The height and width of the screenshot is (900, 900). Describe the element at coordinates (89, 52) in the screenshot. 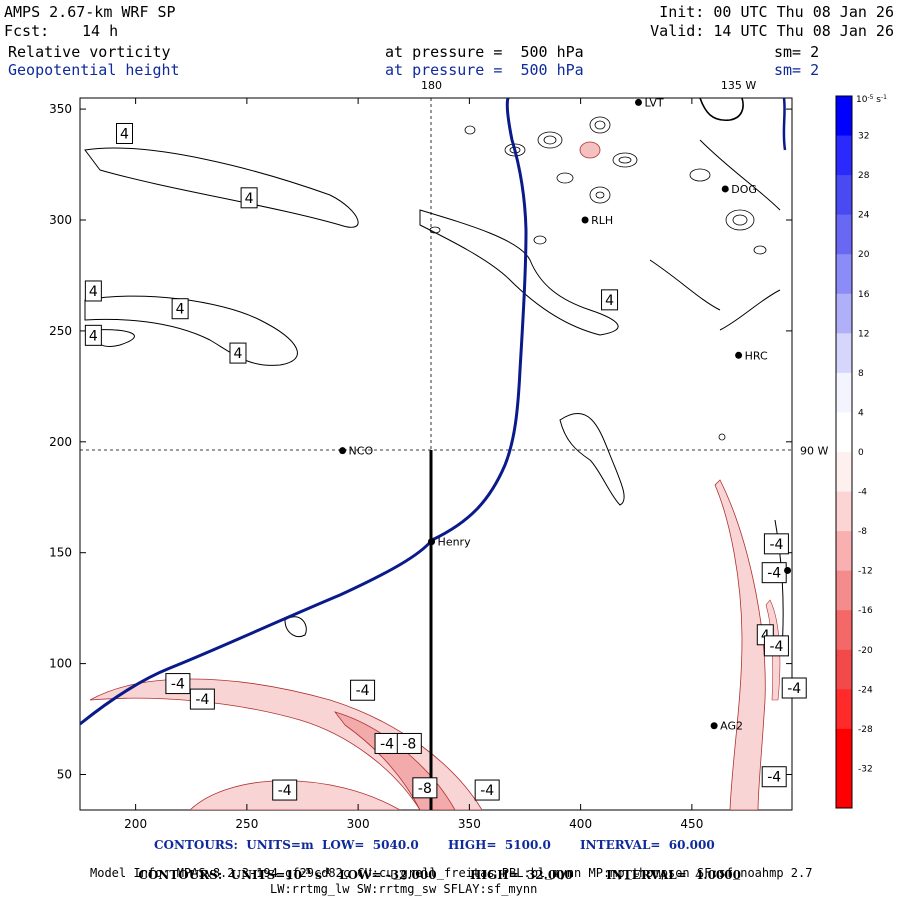

I see `field1-name: Relative vorticity` at that location.